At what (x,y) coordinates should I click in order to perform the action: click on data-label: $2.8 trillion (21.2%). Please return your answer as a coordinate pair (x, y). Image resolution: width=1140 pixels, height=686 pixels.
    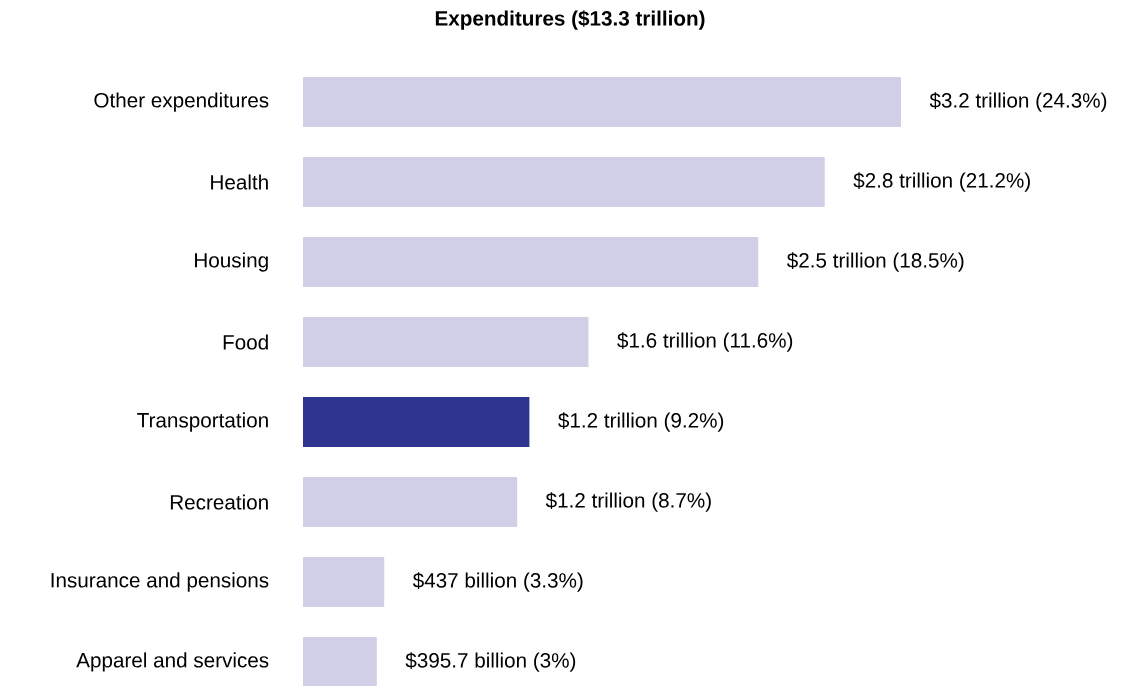
    Looking at the image, I should click on (941, 182).